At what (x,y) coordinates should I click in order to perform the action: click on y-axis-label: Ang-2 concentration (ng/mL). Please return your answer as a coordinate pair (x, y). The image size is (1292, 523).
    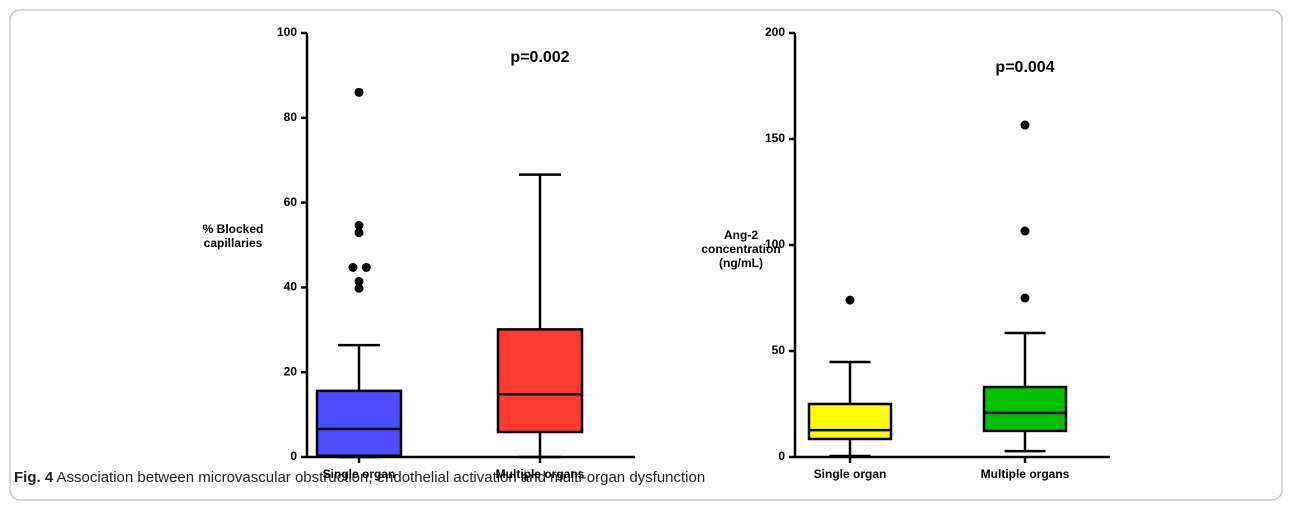
    Looking at the image, I should click on (740, 249).